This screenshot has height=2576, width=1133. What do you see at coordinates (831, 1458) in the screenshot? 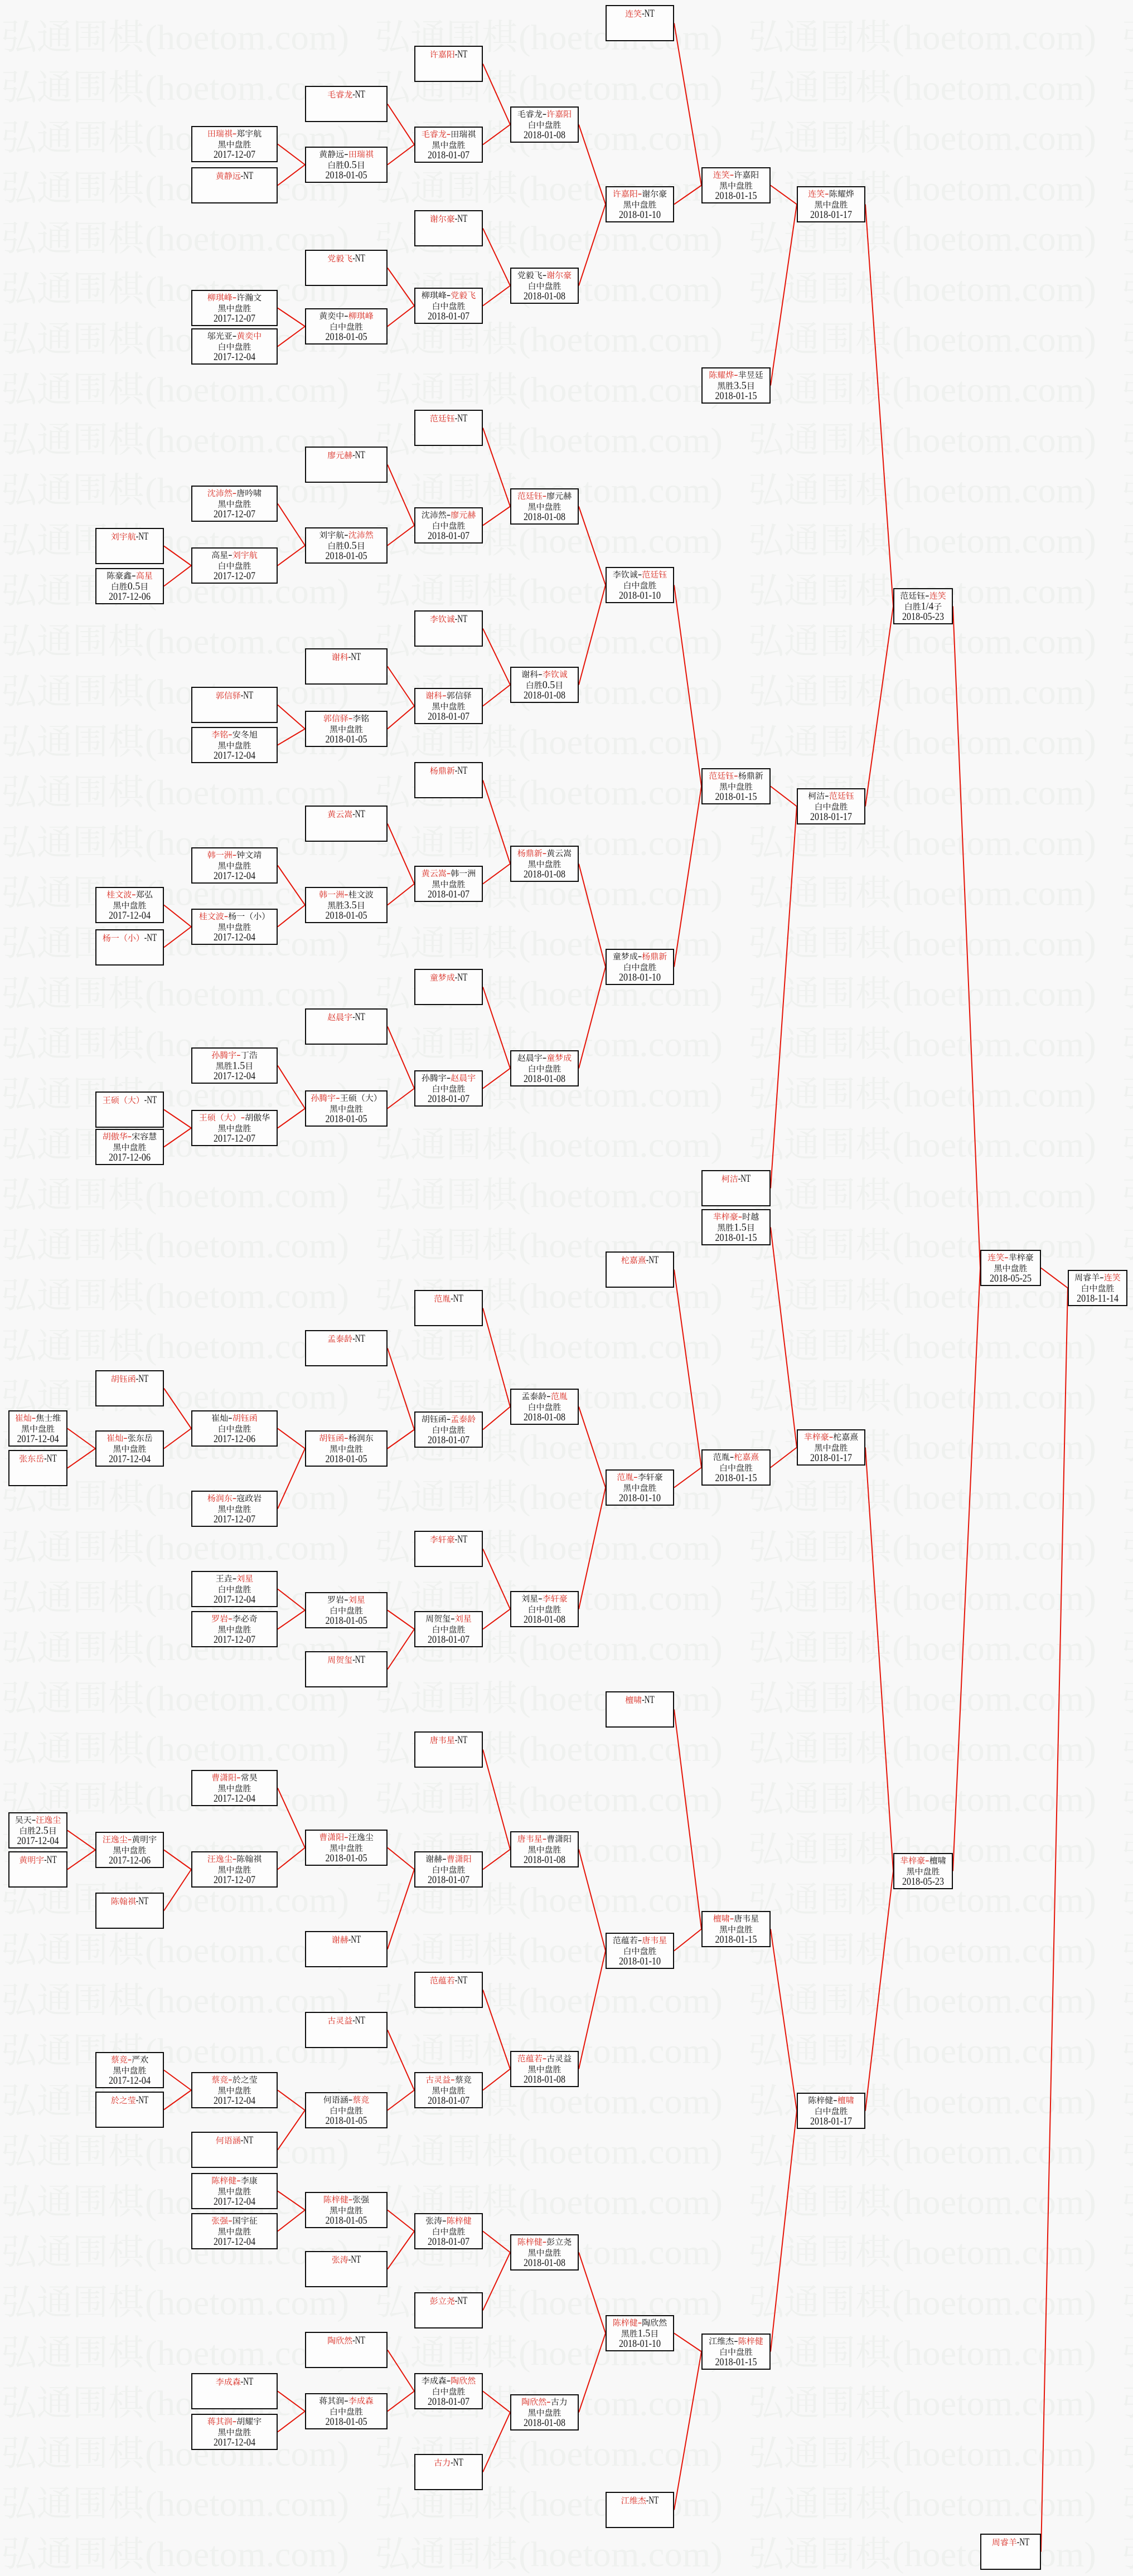
I see `svg-text: 2018-01-17` at bounding box center [831, 1458].